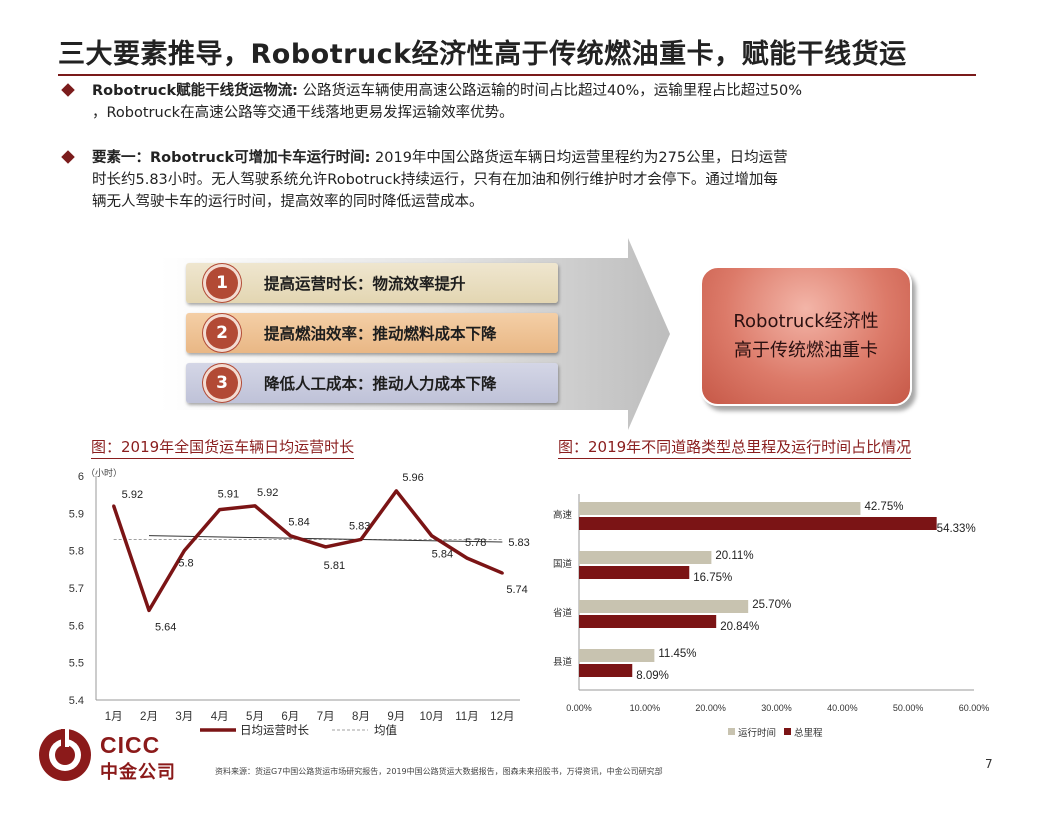 Image resolution: width=1056 pixels, height=816 pixels. What do you see at coordinates (516, 590) in the screenshot?
I see `data-label: 5.74` at bounding box center [516, 590].